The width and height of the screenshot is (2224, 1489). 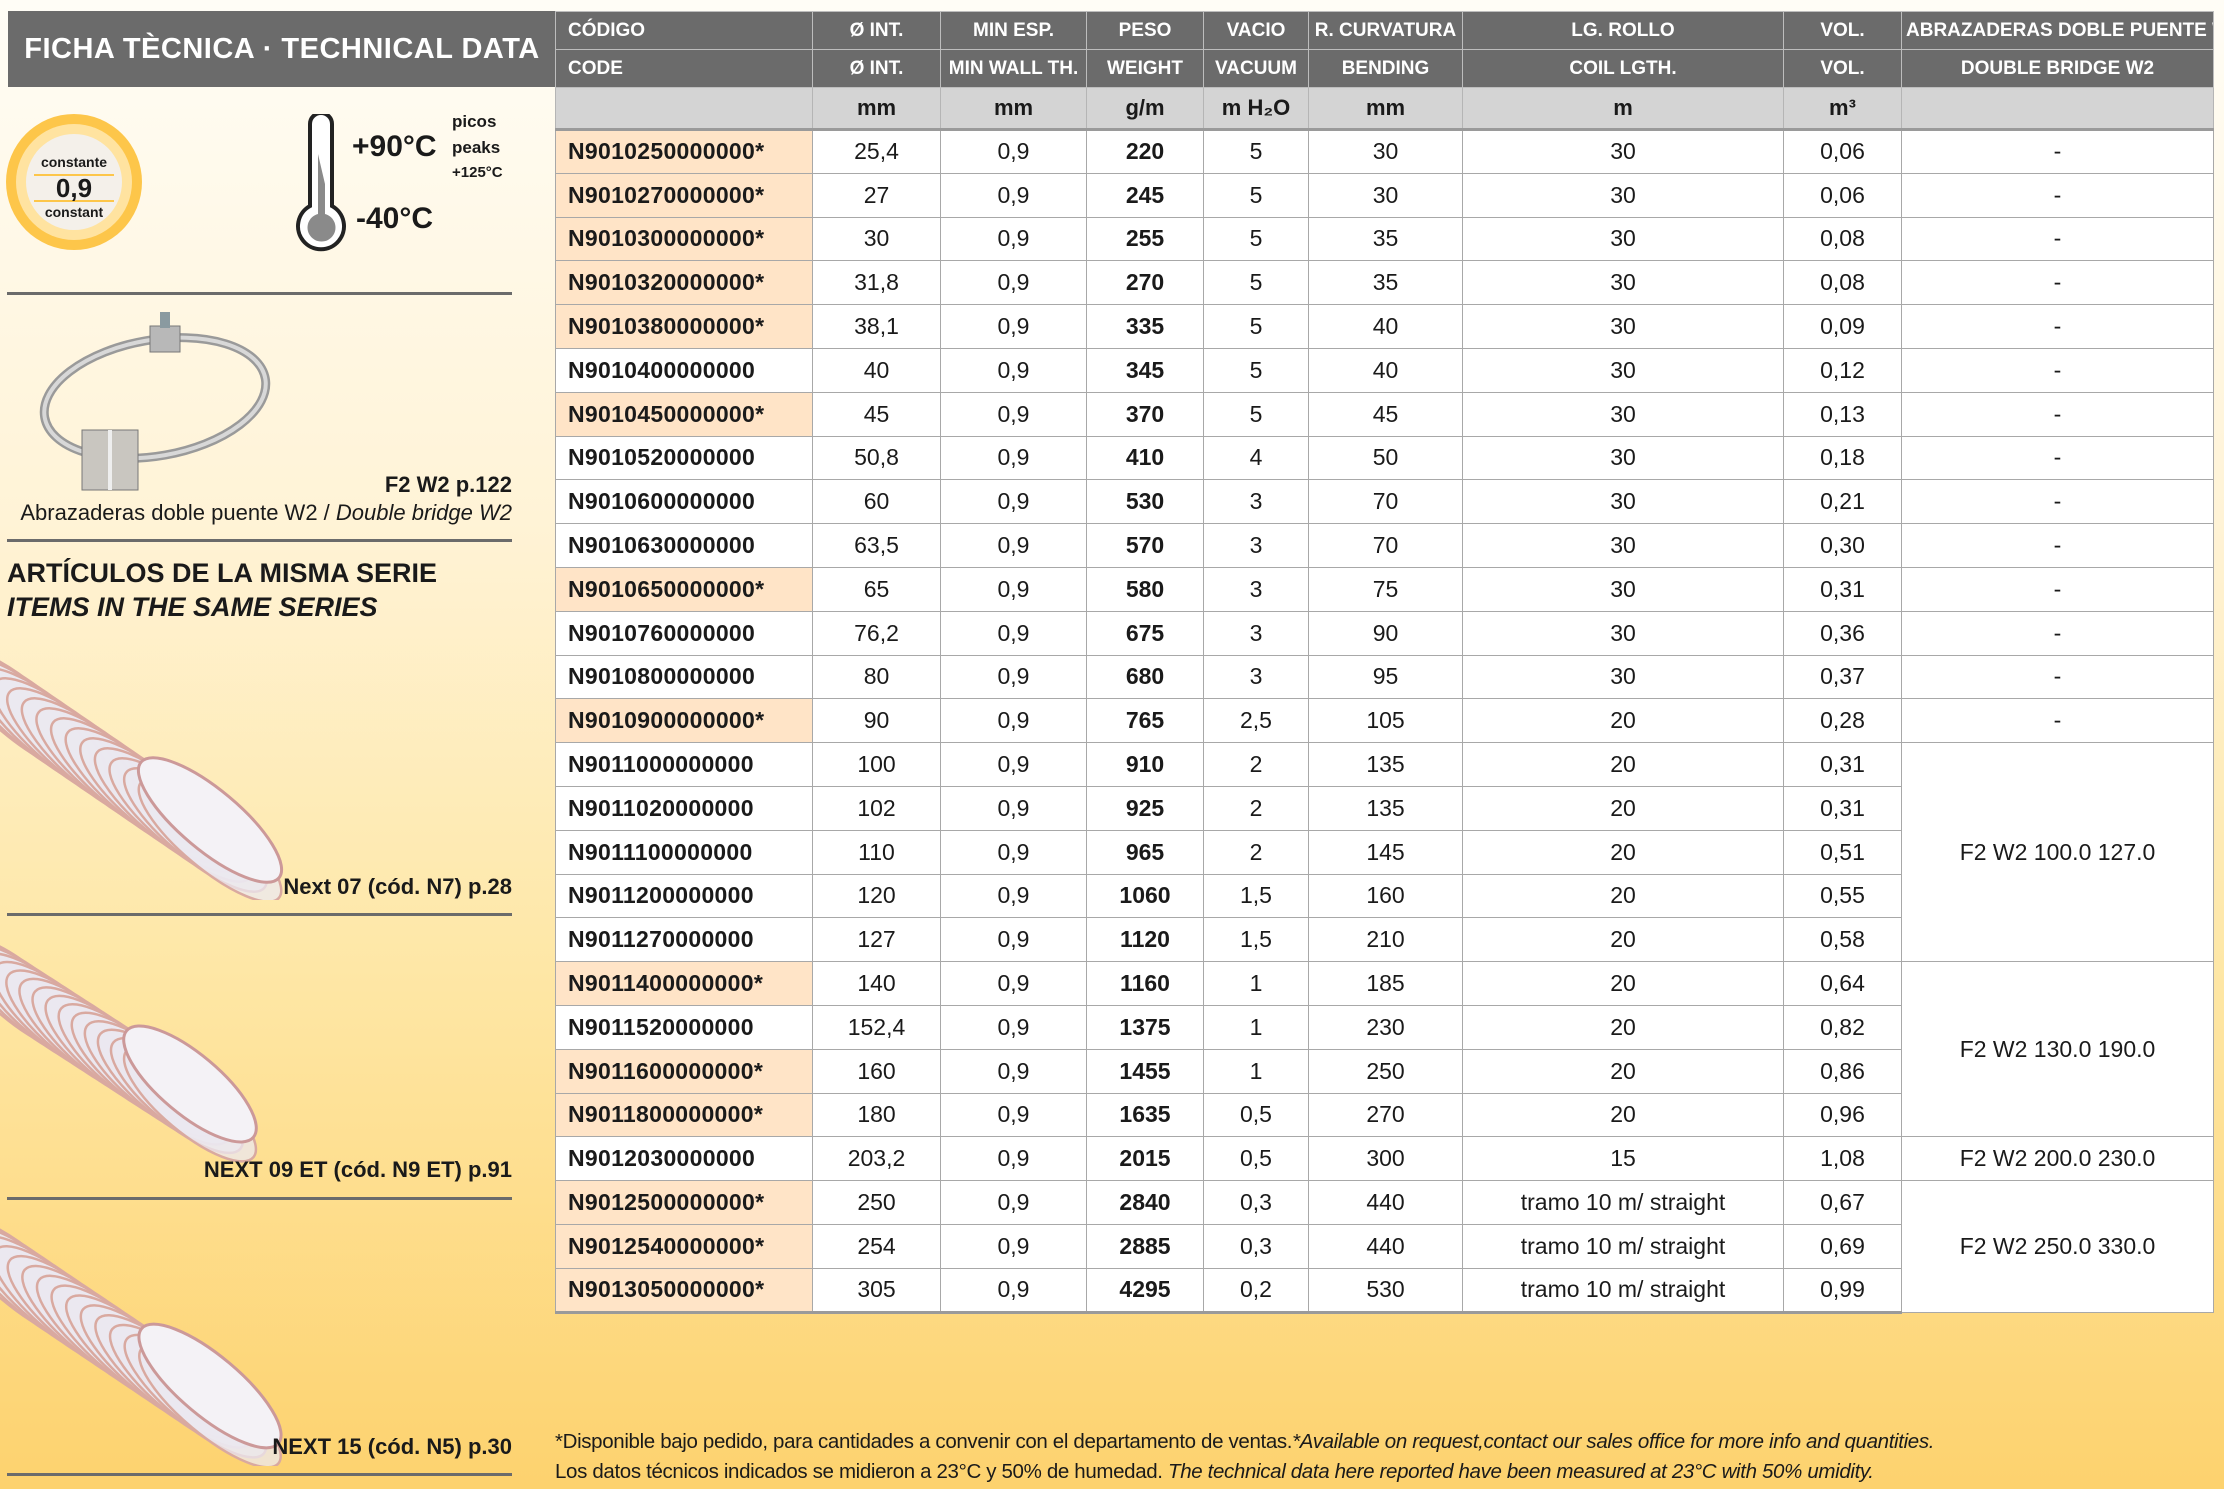 I want to click on column-header-en: BENDING, so click(x=1385, y=68).